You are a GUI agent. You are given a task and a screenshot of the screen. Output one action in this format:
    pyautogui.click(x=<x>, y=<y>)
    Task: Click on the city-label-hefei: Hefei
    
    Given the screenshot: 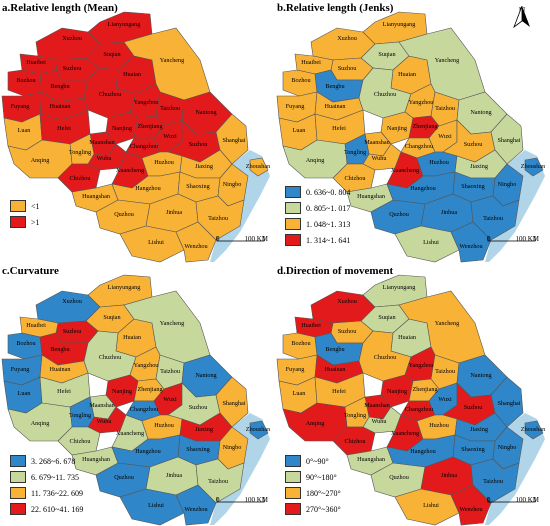 What is the action you would take?
    pyautogui.click(x=339, y=391)
    